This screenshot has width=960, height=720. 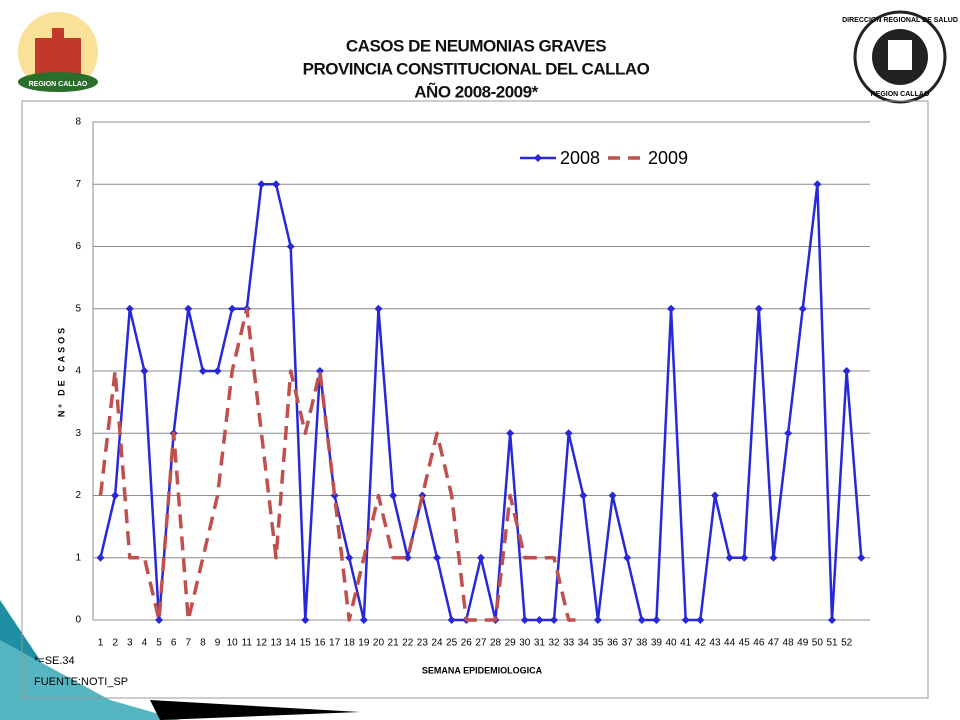 I want to click on chart-subtitle: PROVINCIA CONSTITUCIONAL DEL CALLAO, so click(x=476, y=68).